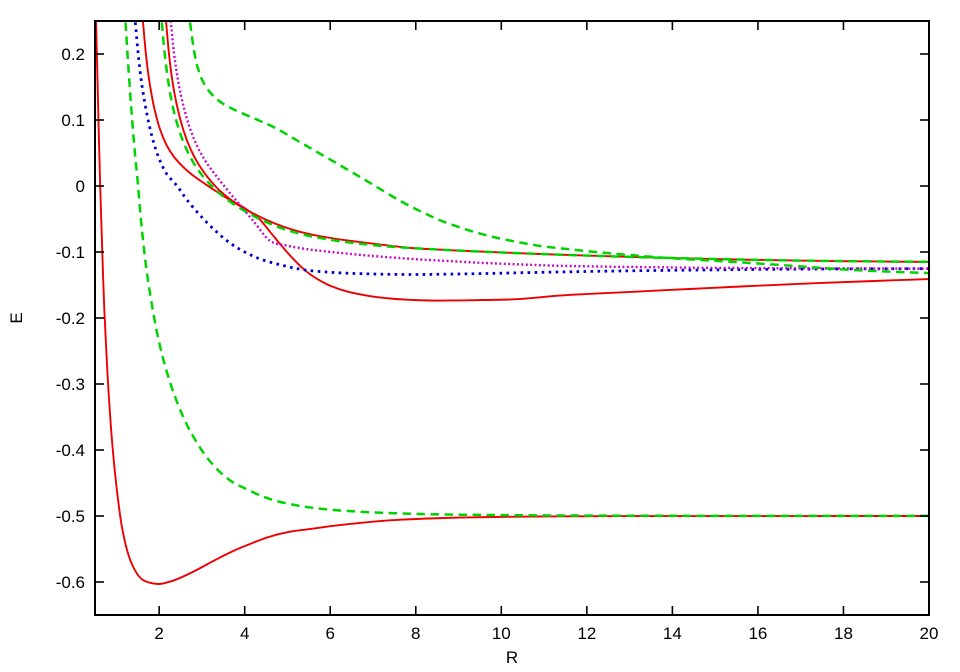  I want to click on y-axis-title: E, so click(16, 317).